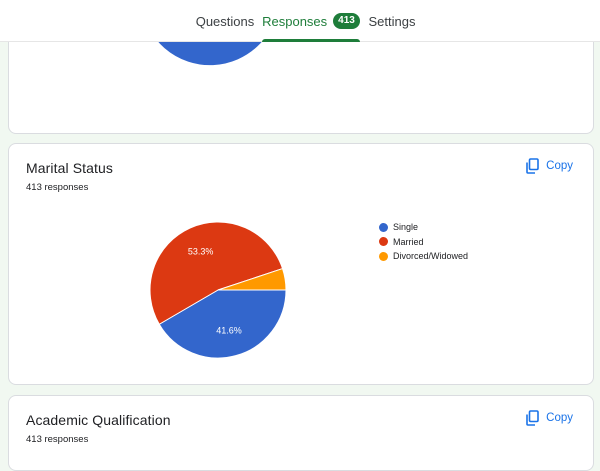 Image resolution: width=600 pixels, height=471 pixels. I want to click on legend-item-single: Single, so click(423, 227).